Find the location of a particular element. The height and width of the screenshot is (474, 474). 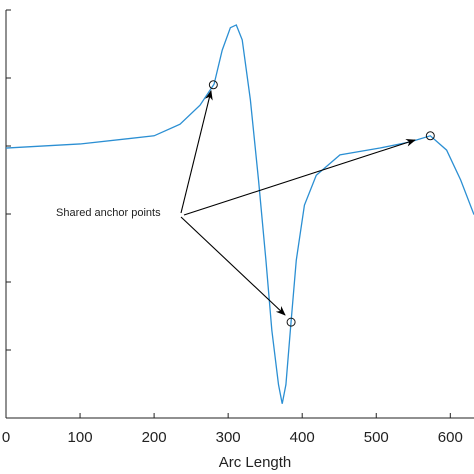

x-tick-label: 300 is located at coordinates (228, 437).